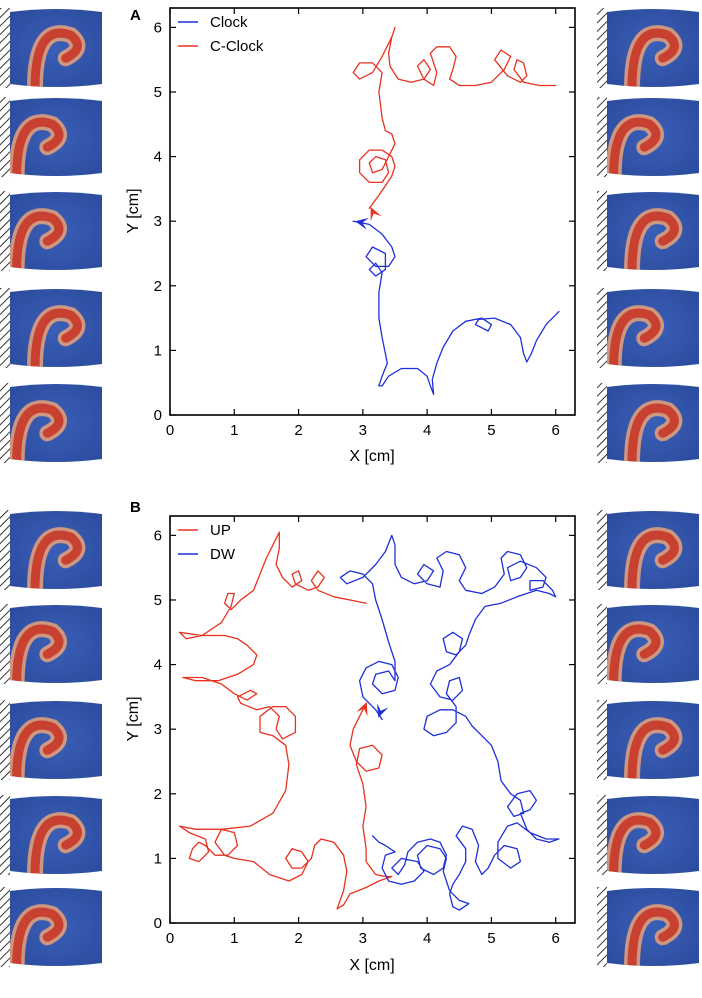  What do you see at coordinates (237, 46) in the screenshot?
I see `legend-label-c-clock: C-Clock` at bounding box center [237, 46].